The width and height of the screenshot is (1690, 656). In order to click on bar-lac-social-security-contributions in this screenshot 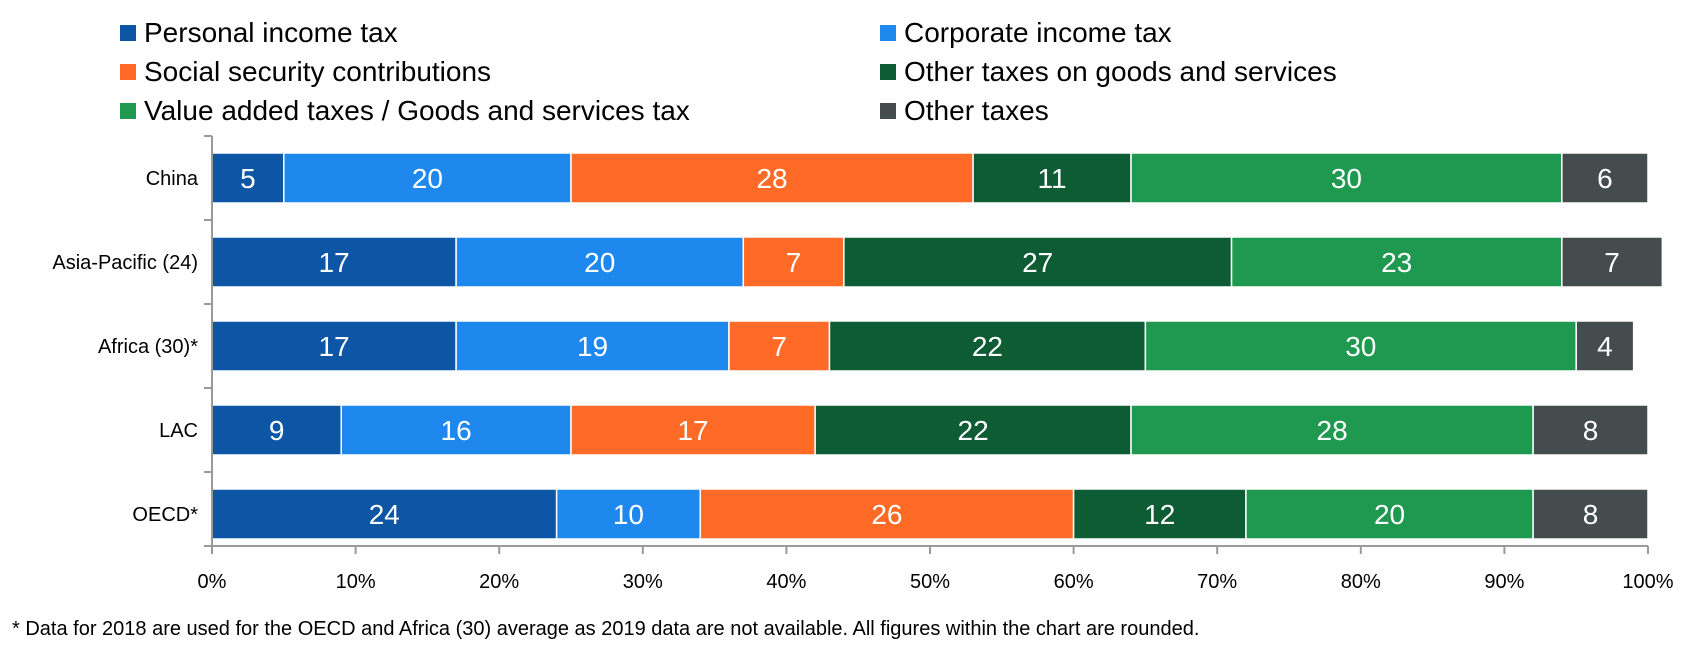, I will do `click(693, 430)`.